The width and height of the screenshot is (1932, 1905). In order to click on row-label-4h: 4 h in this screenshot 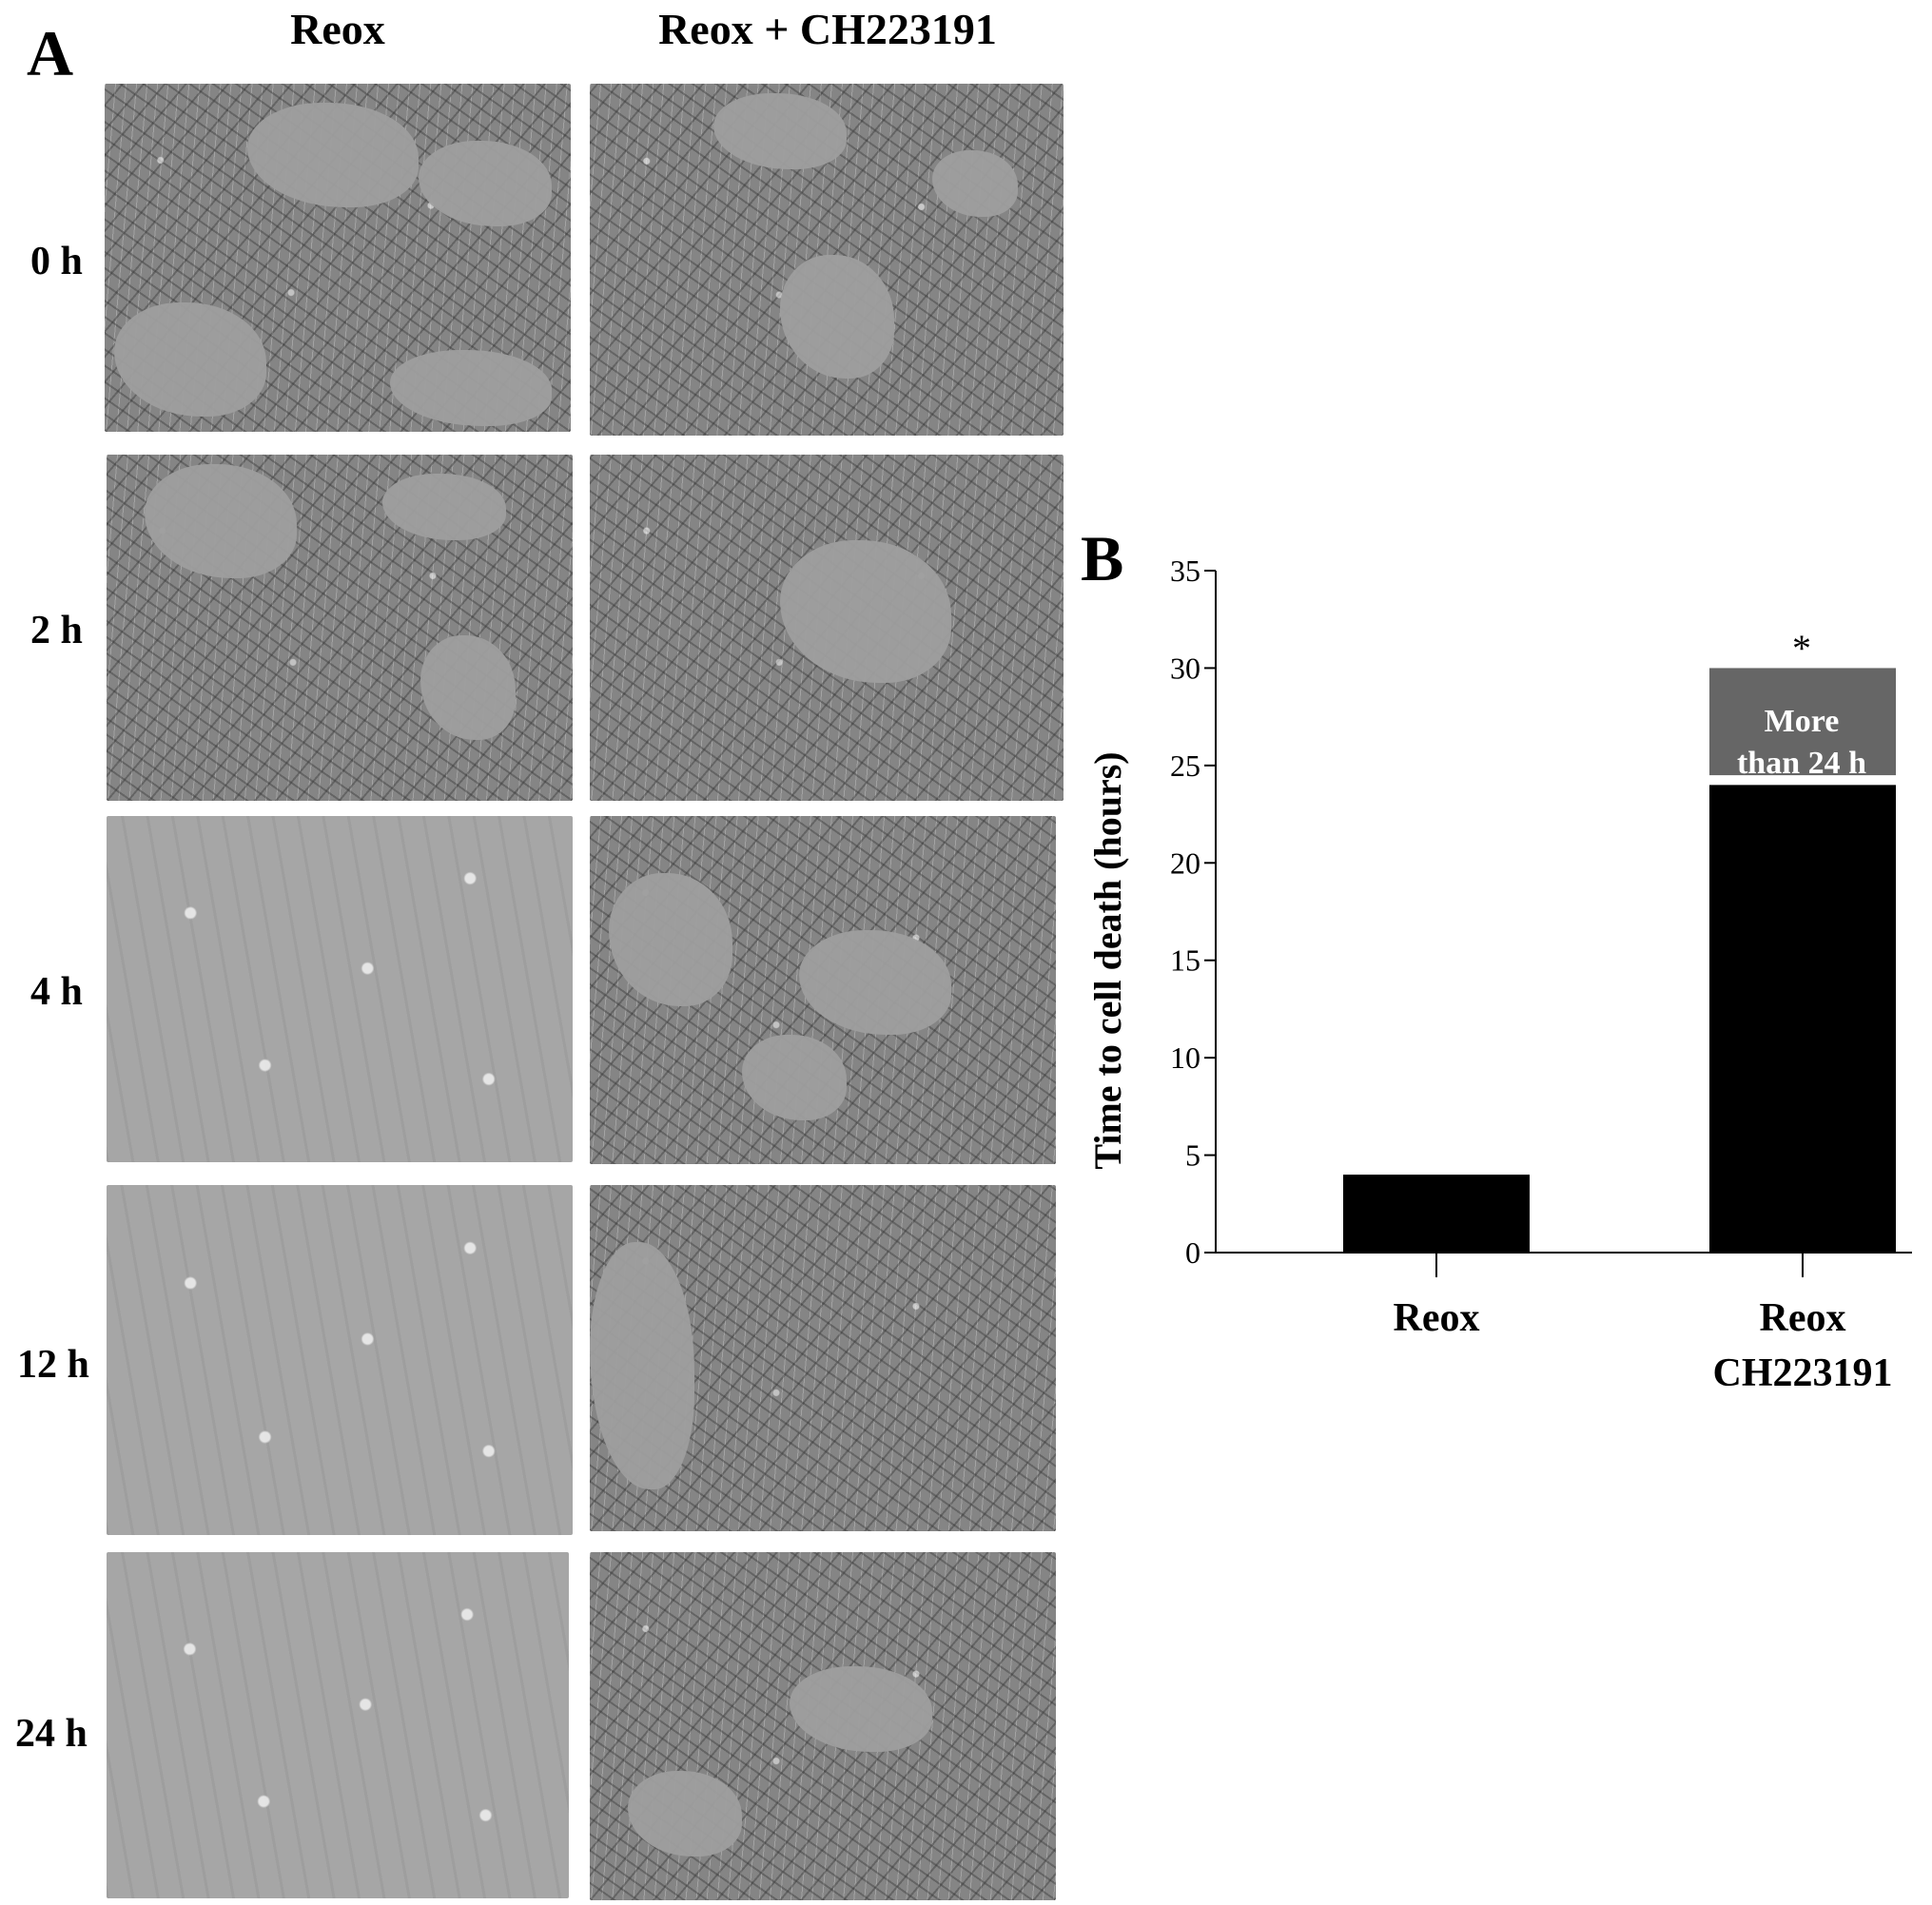, I will do `click(57, 992)`.